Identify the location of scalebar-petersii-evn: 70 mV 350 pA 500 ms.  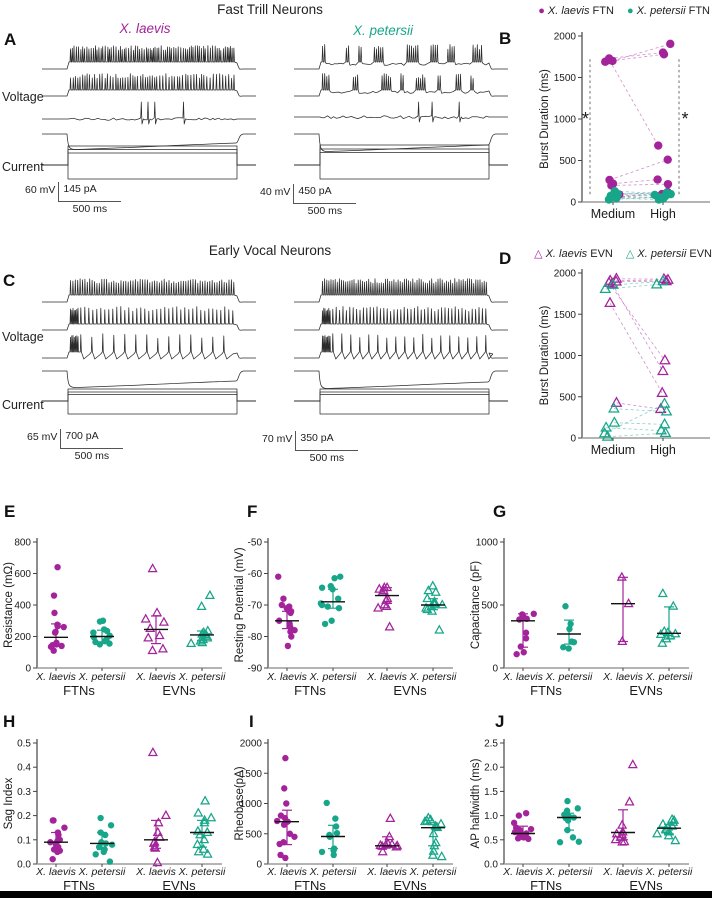
(310, 448).